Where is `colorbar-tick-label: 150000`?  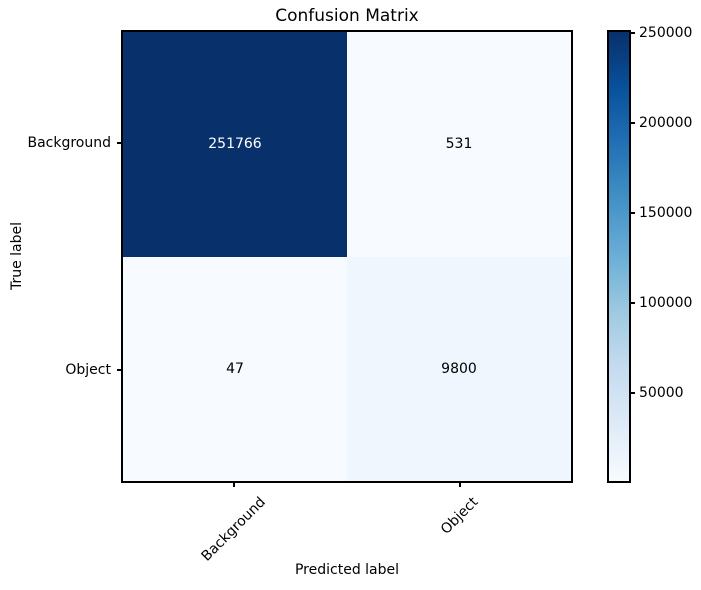
colorbar-tick-label: 150000 is located at coordinates (666, 213).